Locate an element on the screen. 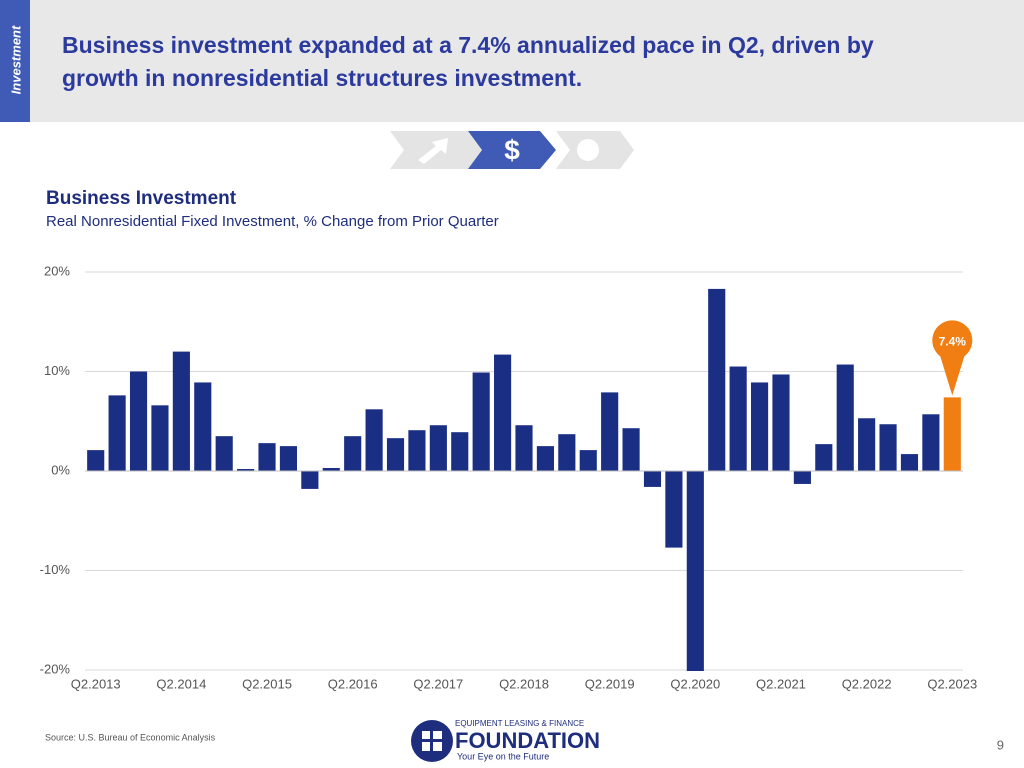 The height and width of the screenshot is (768, 1024). x-tick-label: Q2.2020 is located at coordinates (695, 683).